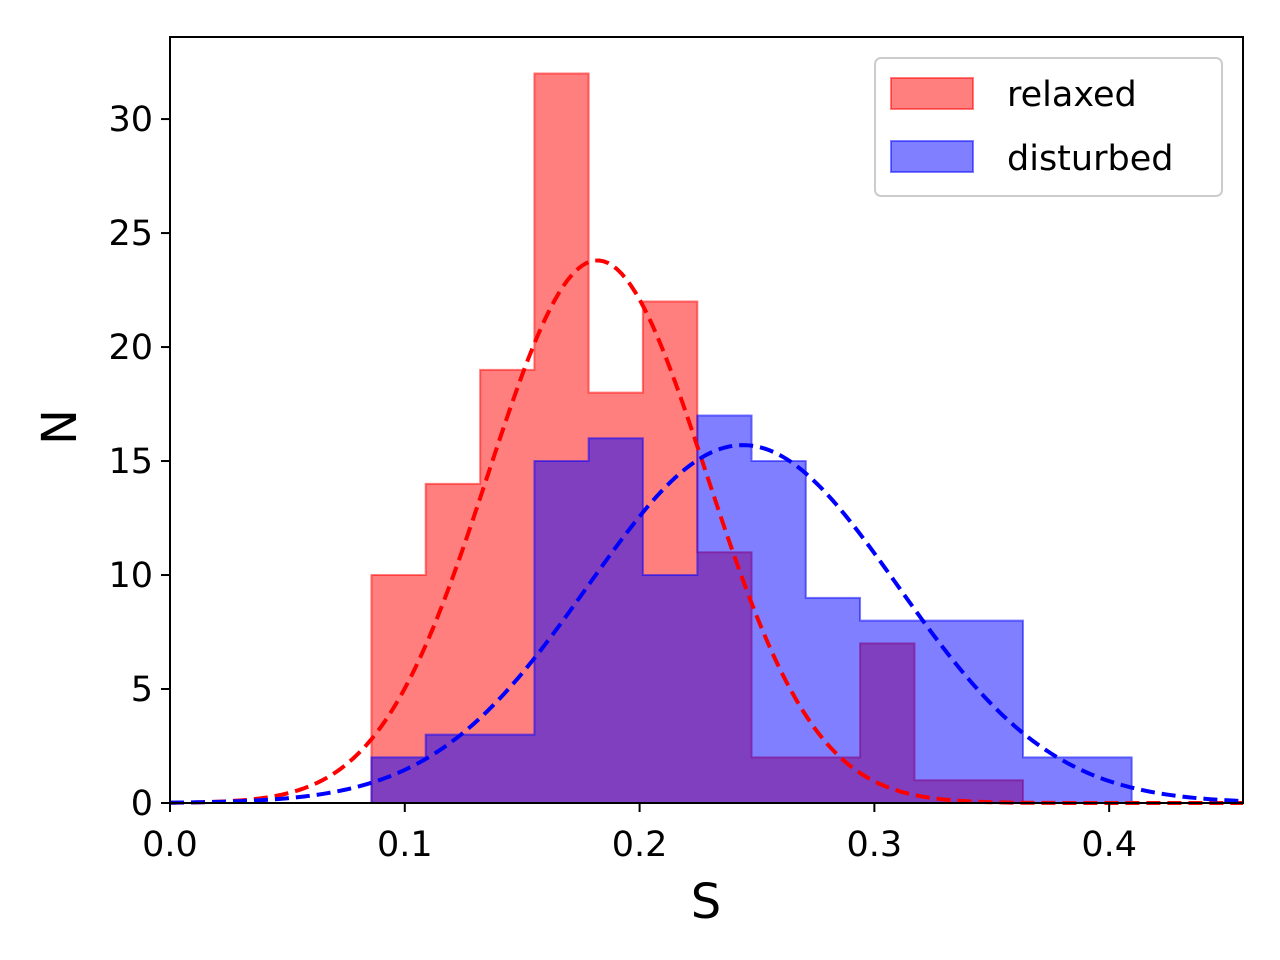 The width and height of the screenshot is (1280, 960). Describe the element at coordinates (1048, 127) in the screenshot. I see `legend: relaxed disturbed` at that location.